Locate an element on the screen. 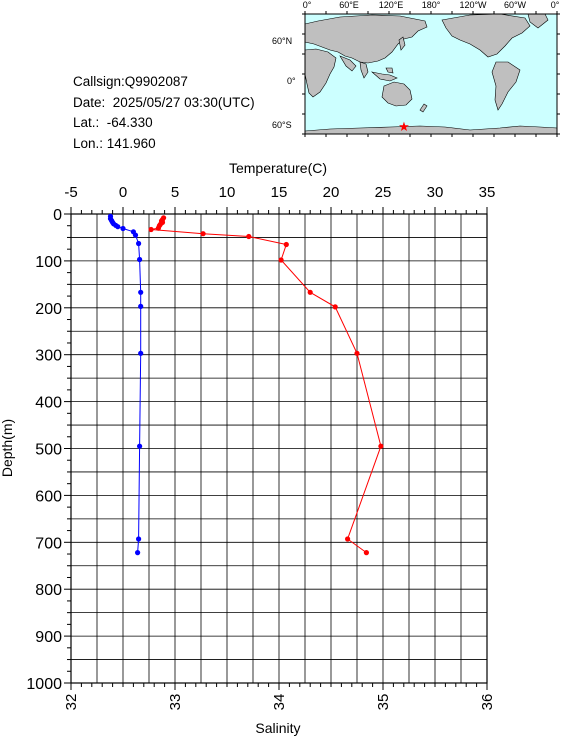 The image size is (564, 736). map-frame-ticks is located at coordinates (431, 74).